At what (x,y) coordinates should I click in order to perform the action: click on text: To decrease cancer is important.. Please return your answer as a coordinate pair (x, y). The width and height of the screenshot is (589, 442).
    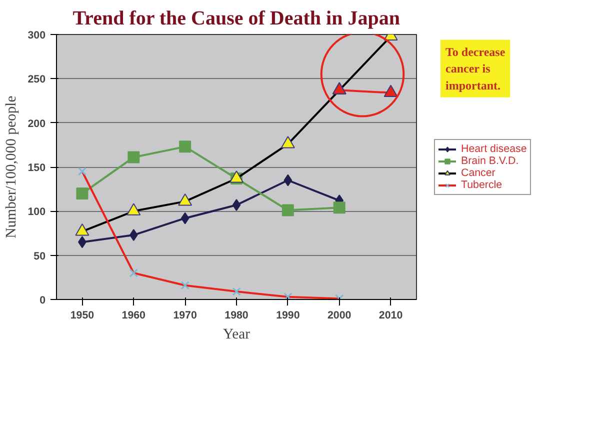
    Looking at the image, I should click on (476, 68).